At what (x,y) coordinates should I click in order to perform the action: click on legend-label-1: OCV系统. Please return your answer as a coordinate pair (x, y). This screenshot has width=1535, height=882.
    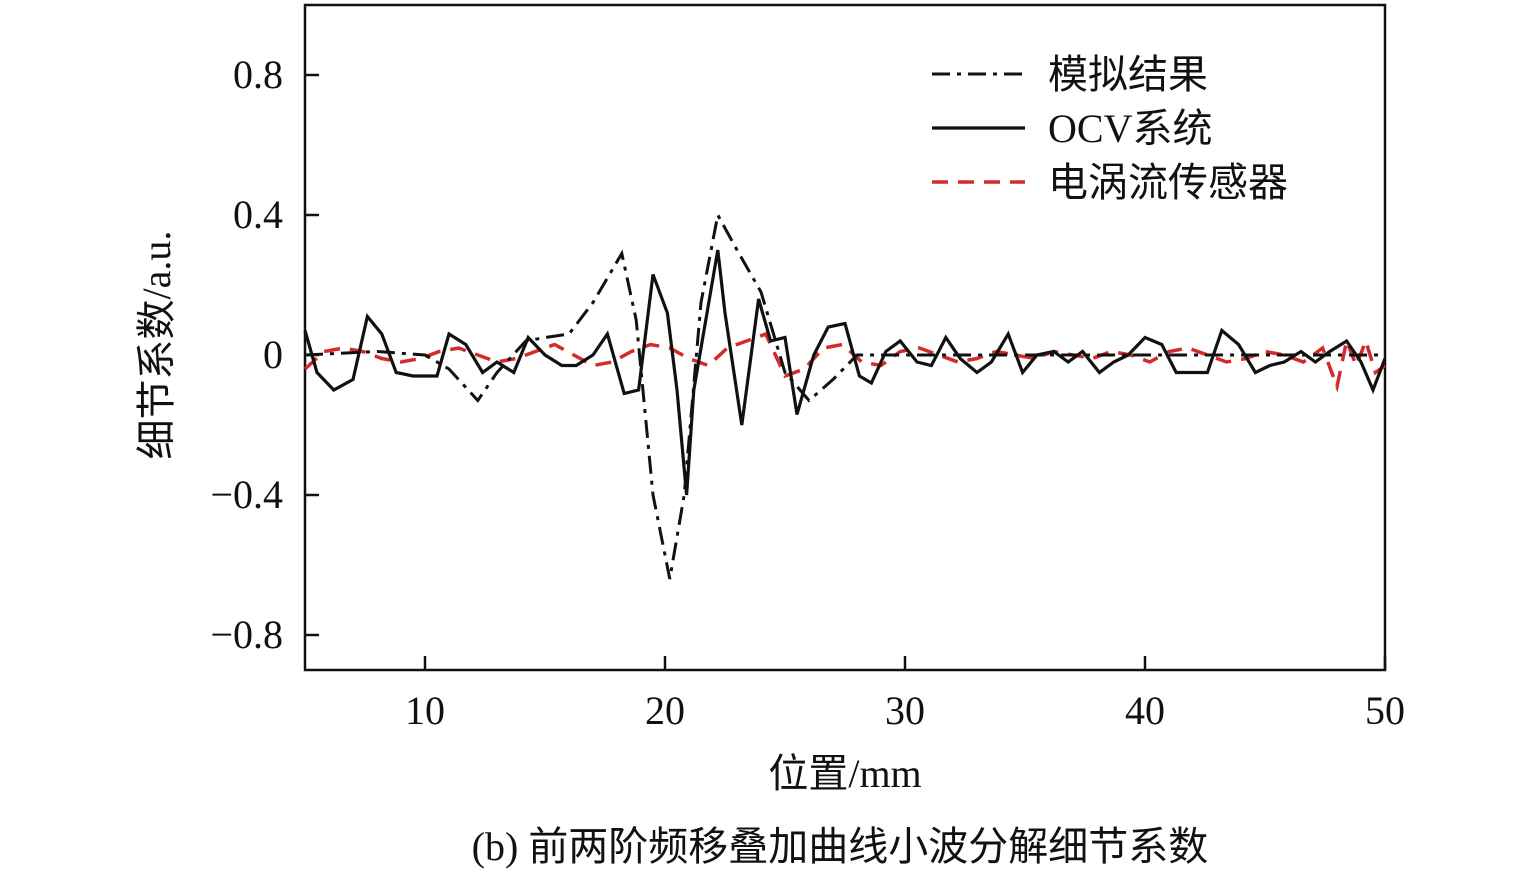
    Looking at the image, I should click on (1130, 128).